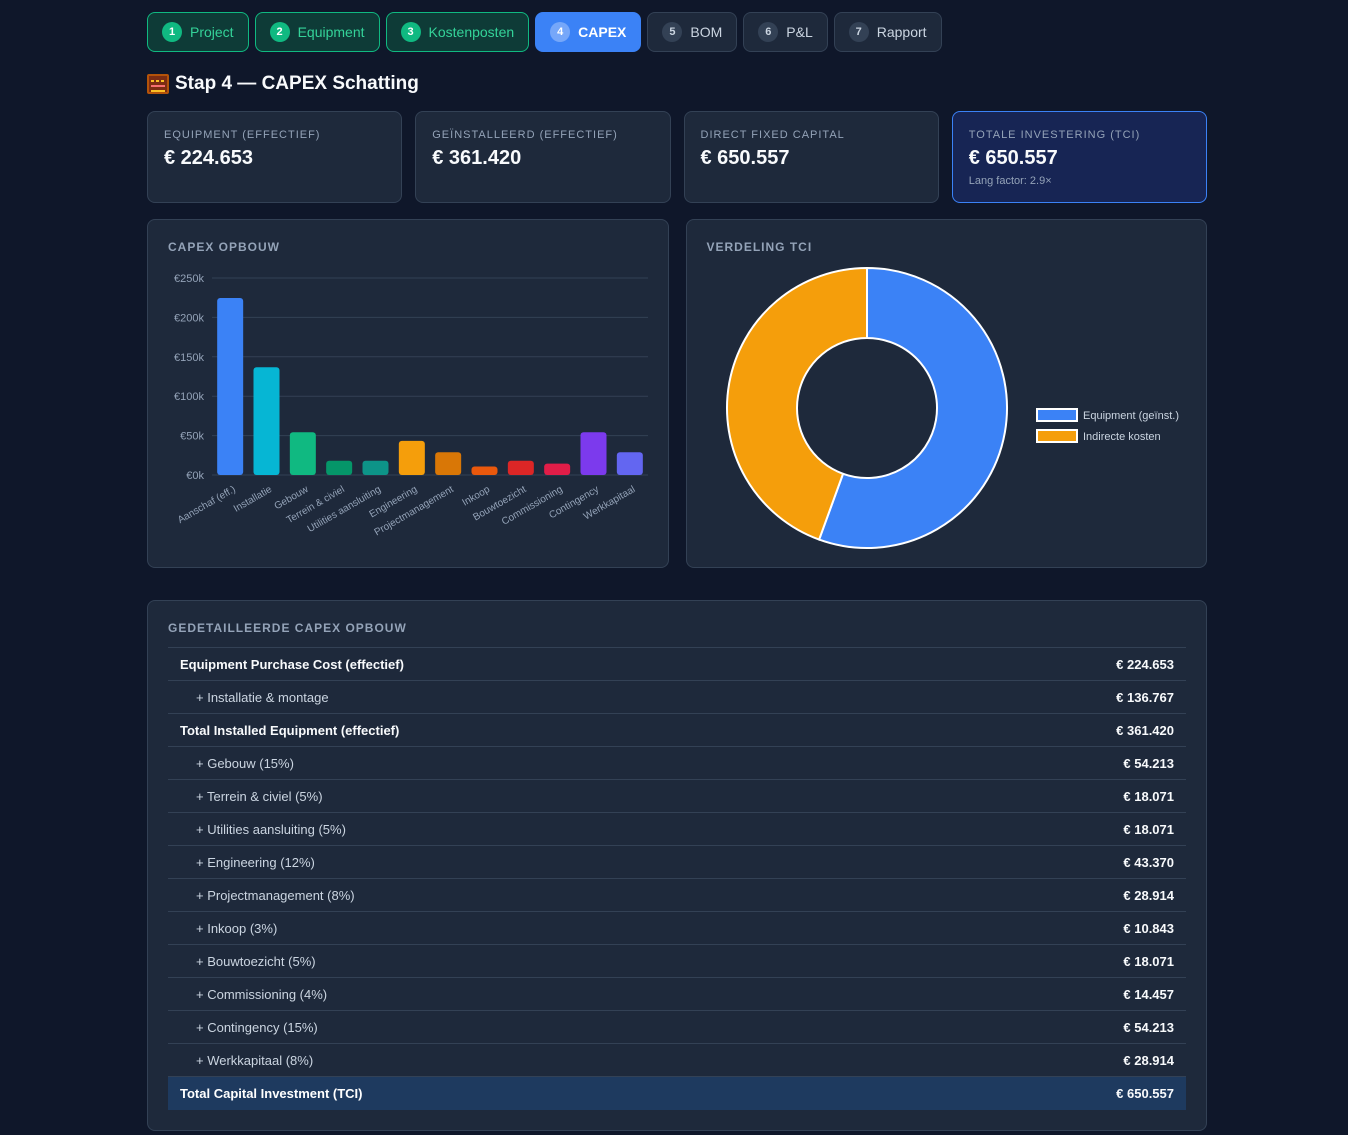  Describe the element at coordinates (772, 135) in the screenshot. I see `kpi-label: Direct Fixed Capital` at that location.